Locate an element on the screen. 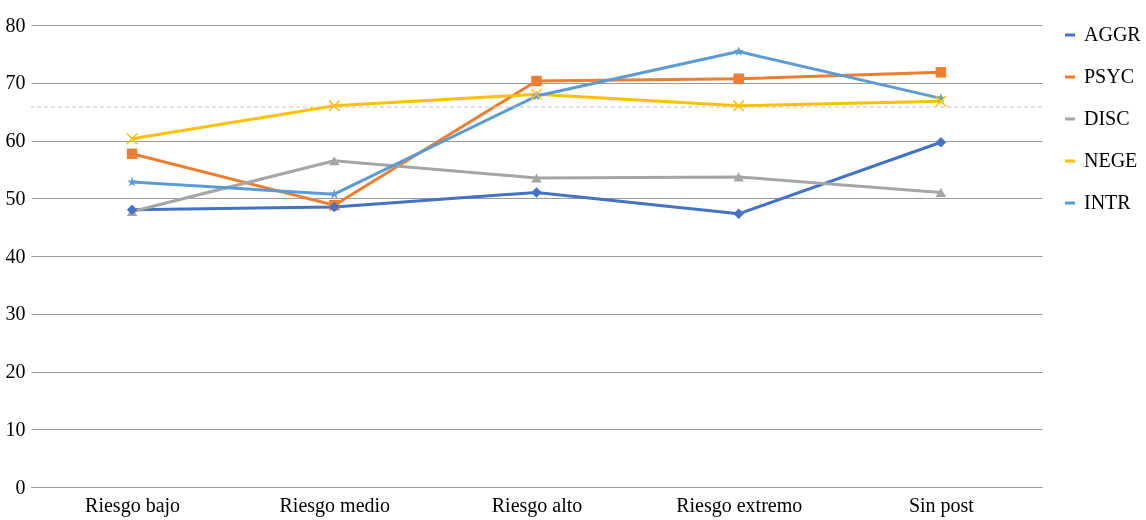  y-tick-label: 60 is located at coordinates (15, 140).